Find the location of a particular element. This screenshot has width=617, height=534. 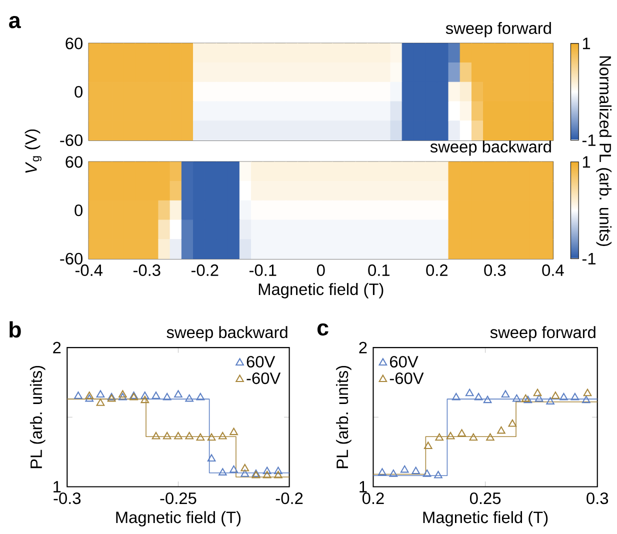

y-axis-title: V$_{g}$ (V) is located at coordinates (33, 151).